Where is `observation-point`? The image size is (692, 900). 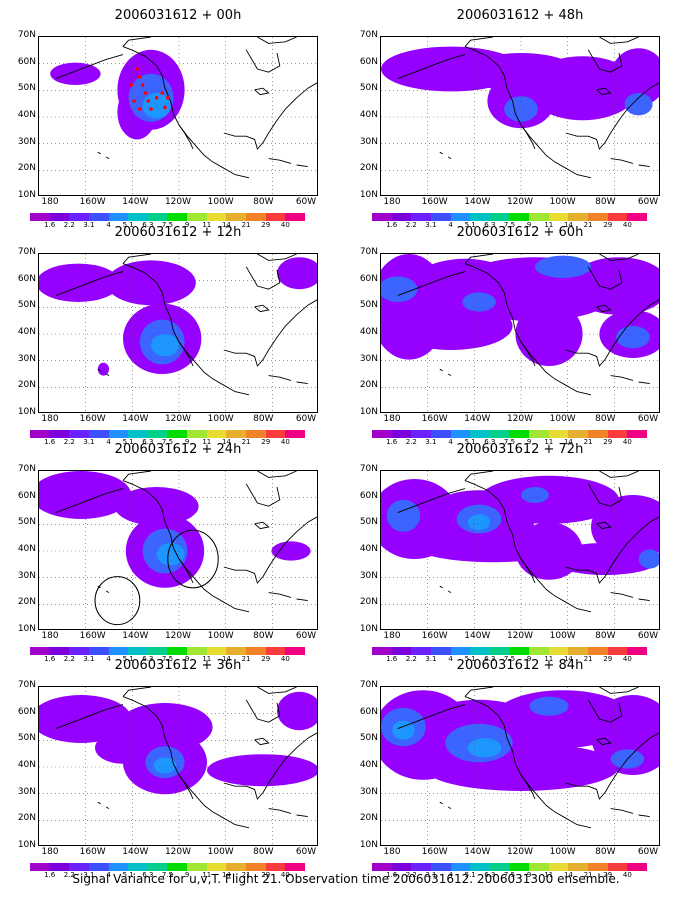
observation-point is located at coordinates (148, 101).